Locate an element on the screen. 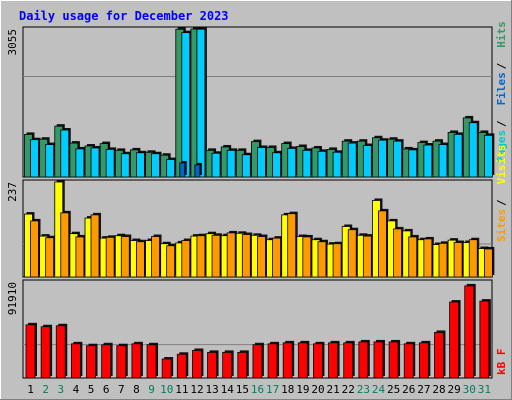  panel-0-ymax-label: 3055 is located at coordinates (12, 42).